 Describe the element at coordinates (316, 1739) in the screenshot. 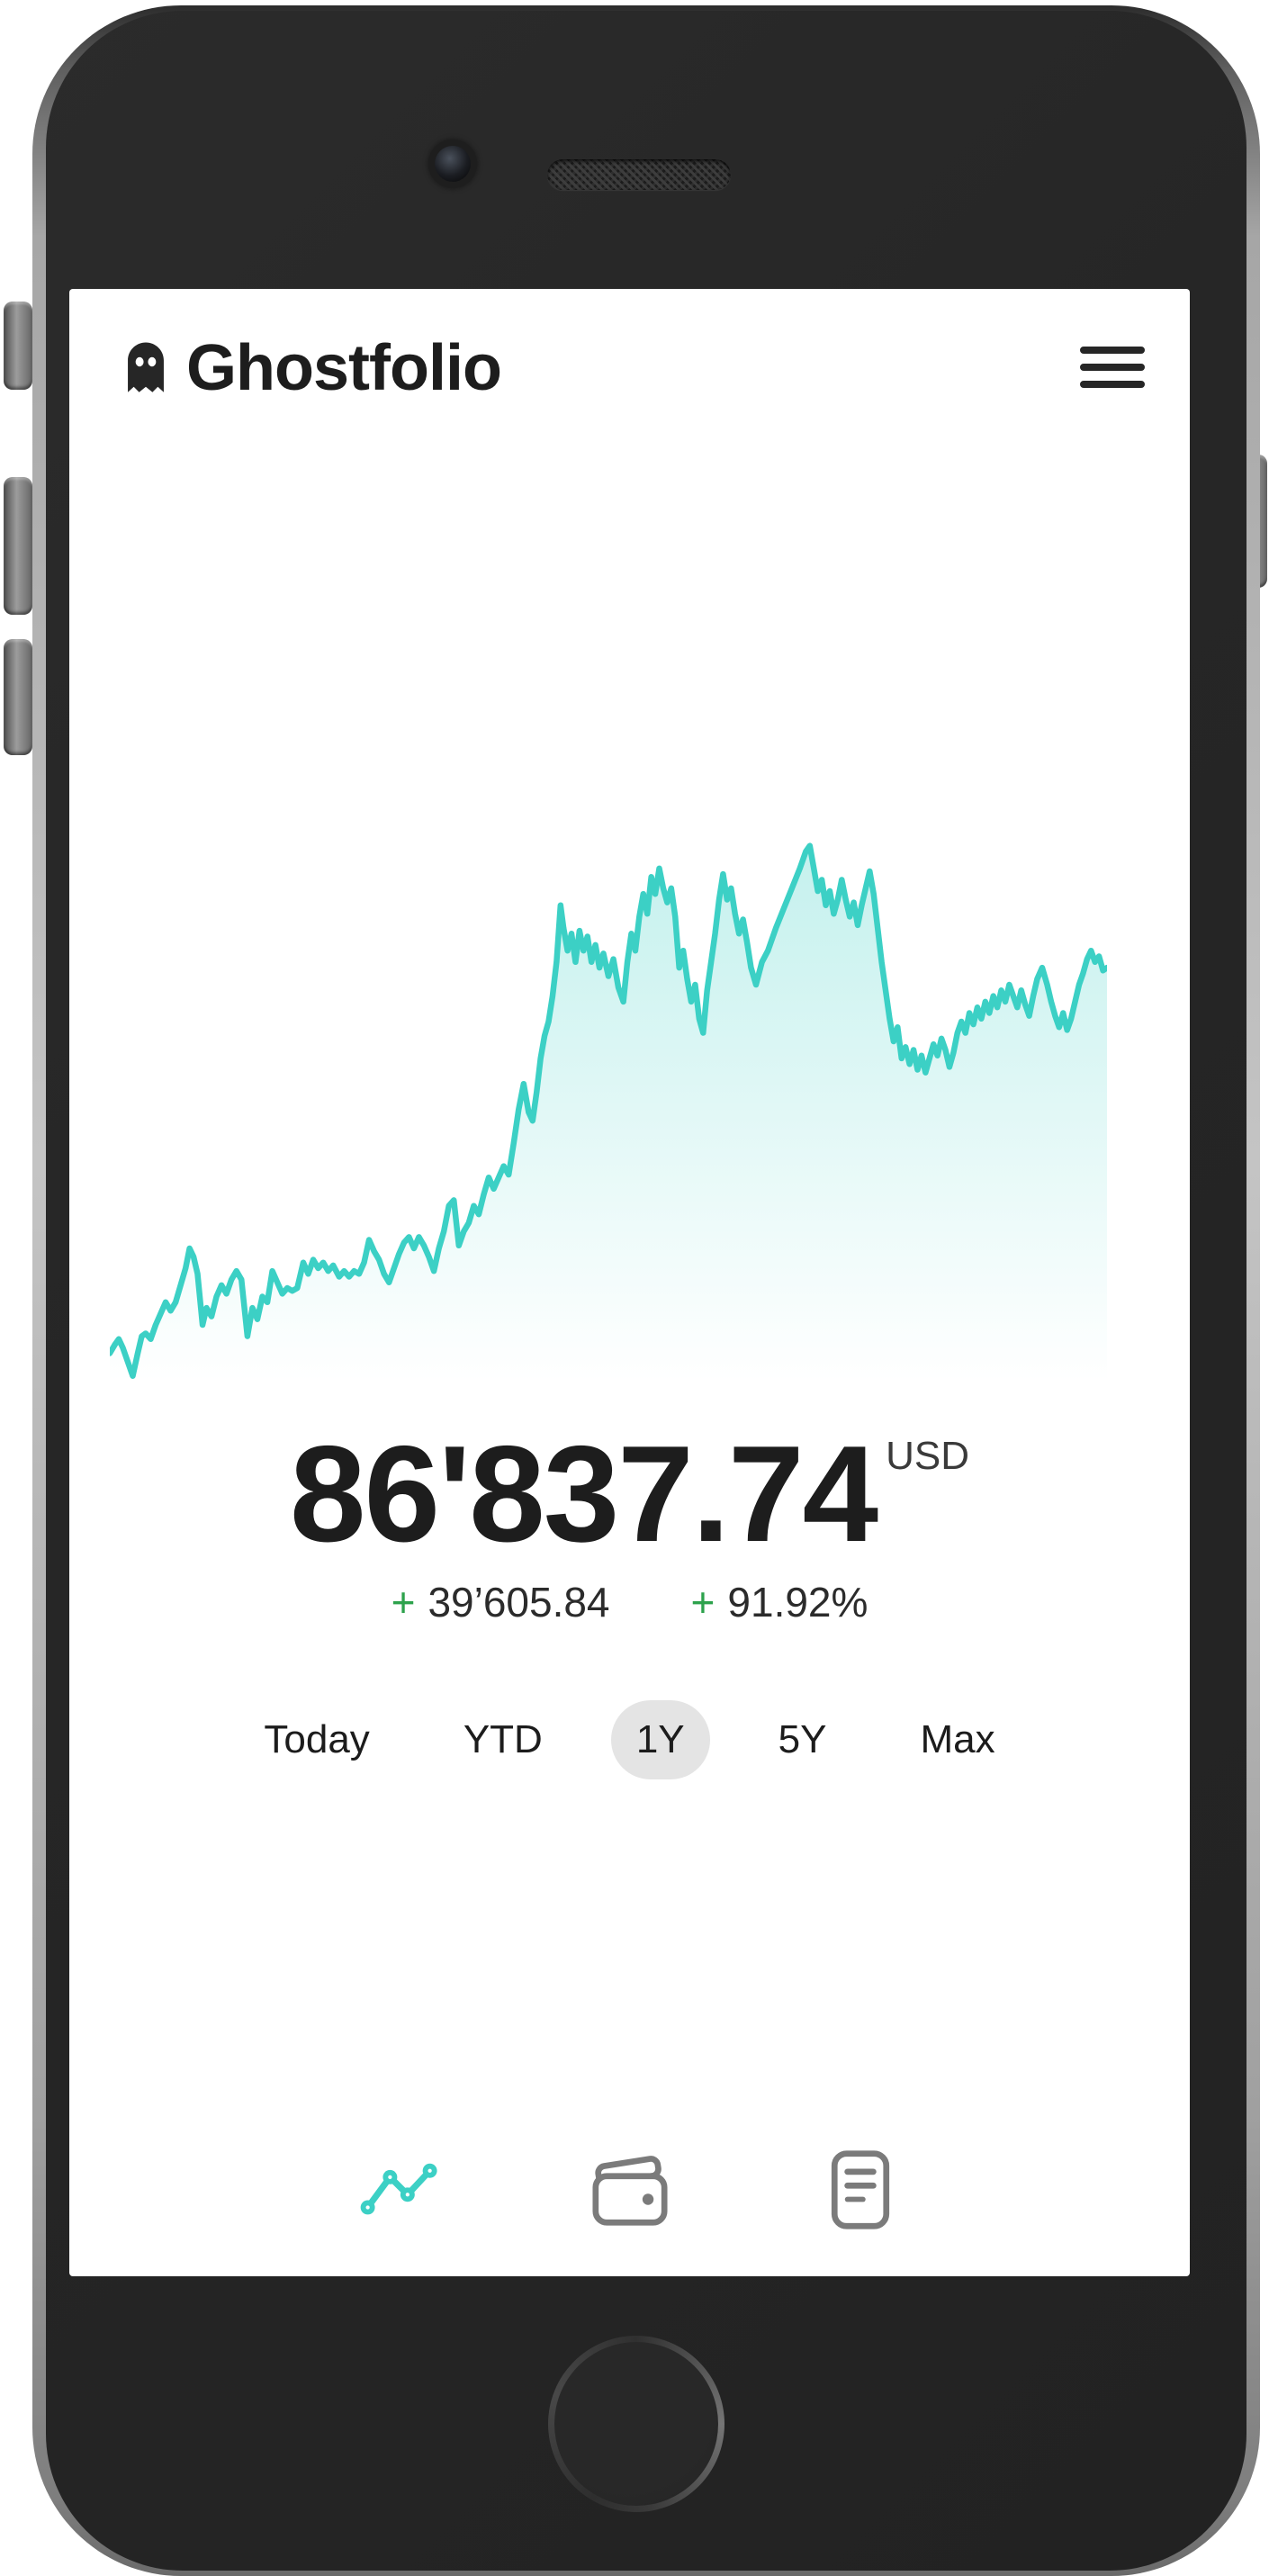

I see `range-button-today: Today` at that location.